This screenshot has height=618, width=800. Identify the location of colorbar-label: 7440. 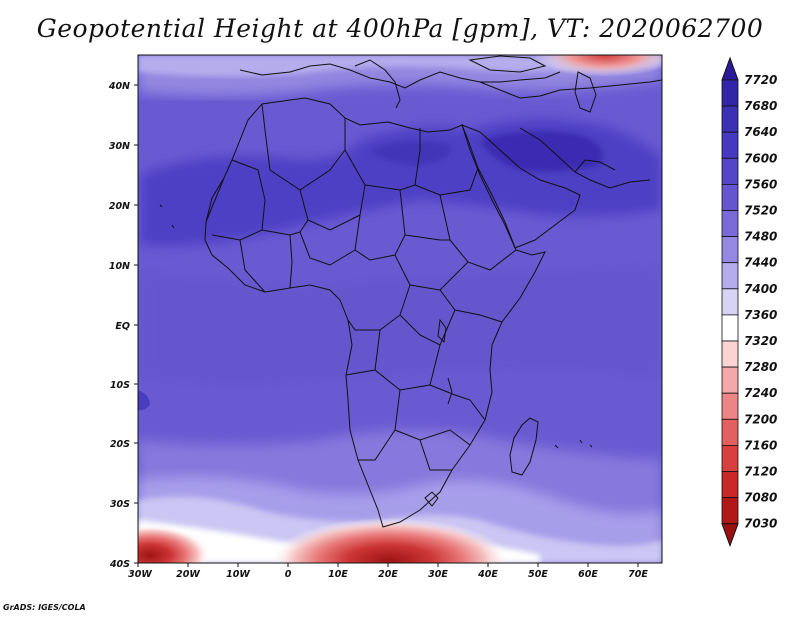
(760, 263).